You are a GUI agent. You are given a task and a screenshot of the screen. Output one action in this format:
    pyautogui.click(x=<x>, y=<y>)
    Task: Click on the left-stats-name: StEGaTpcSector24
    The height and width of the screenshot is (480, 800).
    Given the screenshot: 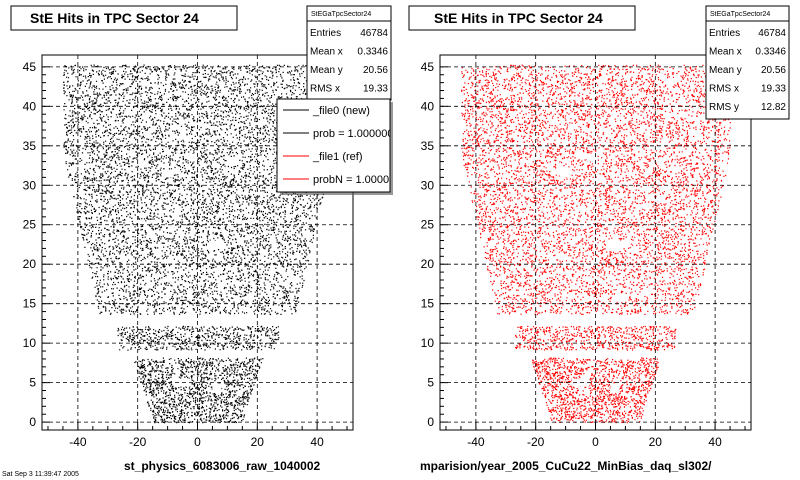 What is the action you would take?
    pyautogui.click(x=341, y=14)
    